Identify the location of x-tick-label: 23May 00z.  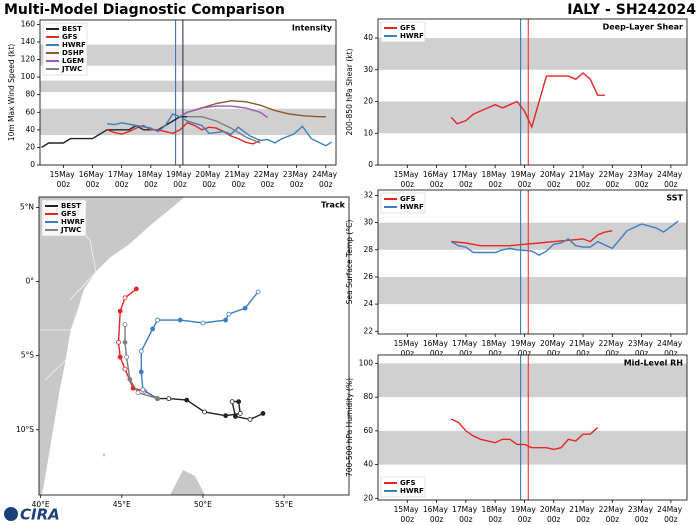
(296, 179).